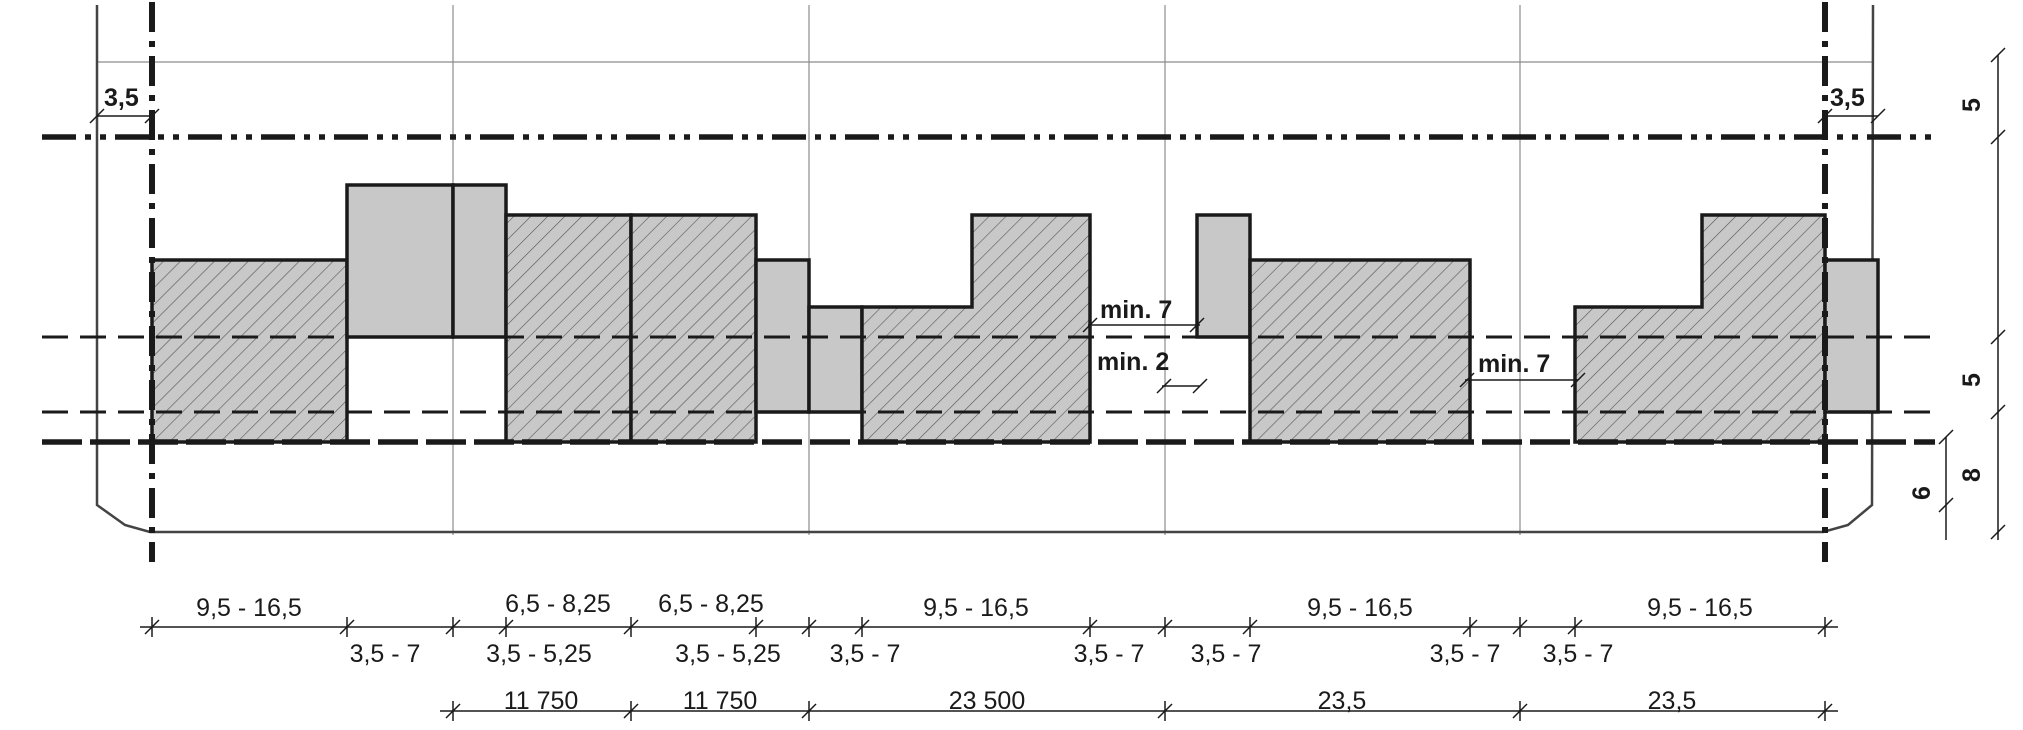 The width and height of the screenshot is (2023, 730). Describe the element at coordinates (1972, 293) in the screenshot. I see `right-side-dimensions` at that location.